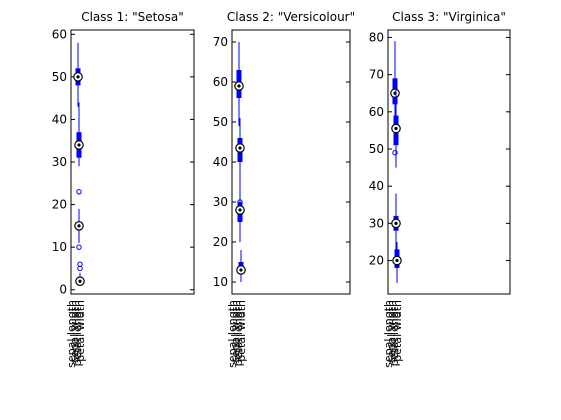 The width and height of the screenshot is (561, 420). What do you see at coordinates (132, 17) in the screenshot?
I see `panel-title: Class 1: "Setosa"` at bounding box center [132, 17].